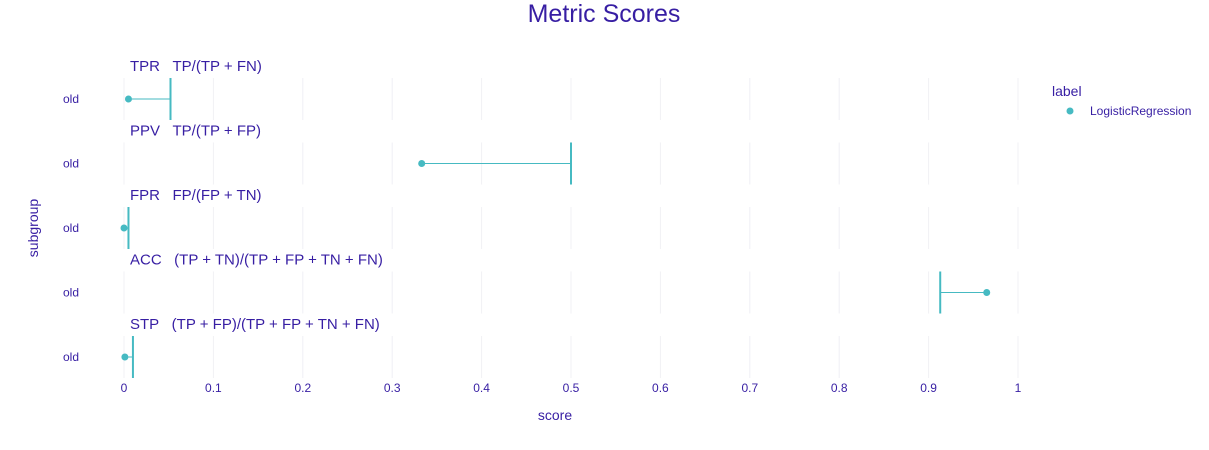 This screenshot has width=1209, height=450. I want to click on panel-title: TPR TP/(TP + FN), so click(196, 66).